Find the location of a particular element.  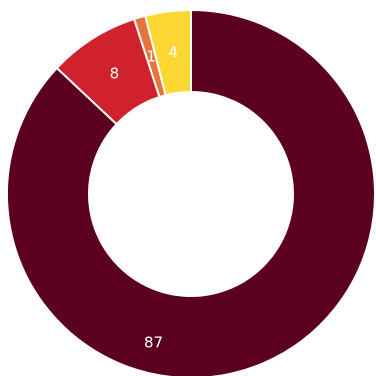

slice-label-1: 1 is located at coordinates (151, 57).